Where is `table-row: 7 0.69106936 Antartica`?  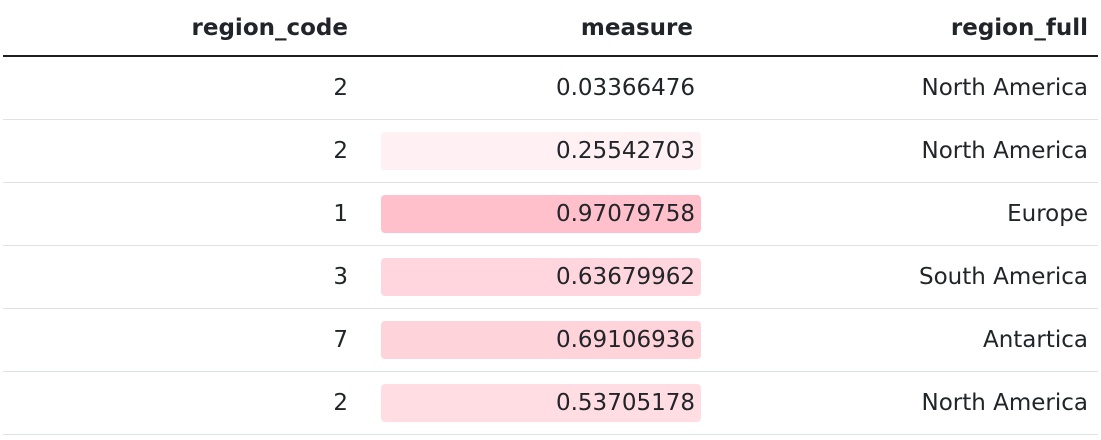
table-row: 7 0.69106936 Antartica is located at coordinates (550, 340).